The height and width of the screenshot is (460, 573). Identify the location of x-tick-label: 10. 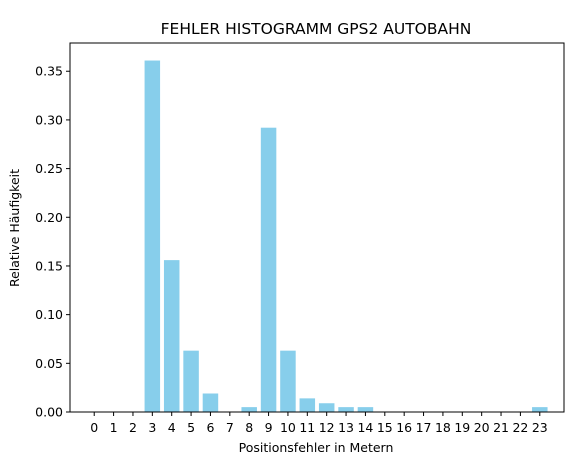
(288, 427).